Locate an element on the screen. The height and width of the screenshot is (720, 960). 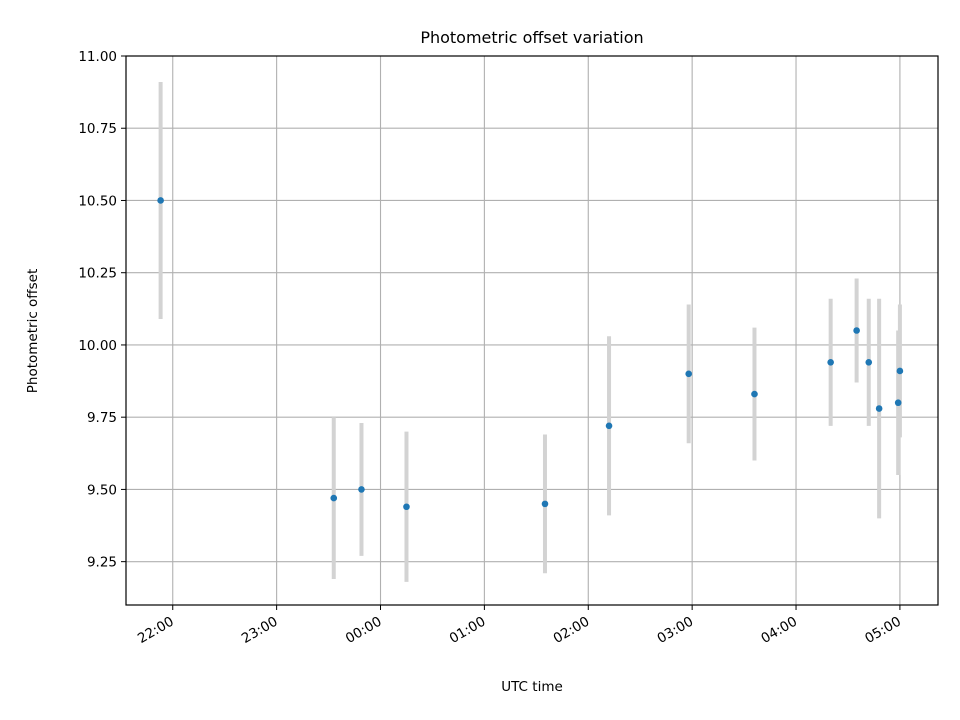
x-axis-label: UTC time is located at coordinates (532, 687).